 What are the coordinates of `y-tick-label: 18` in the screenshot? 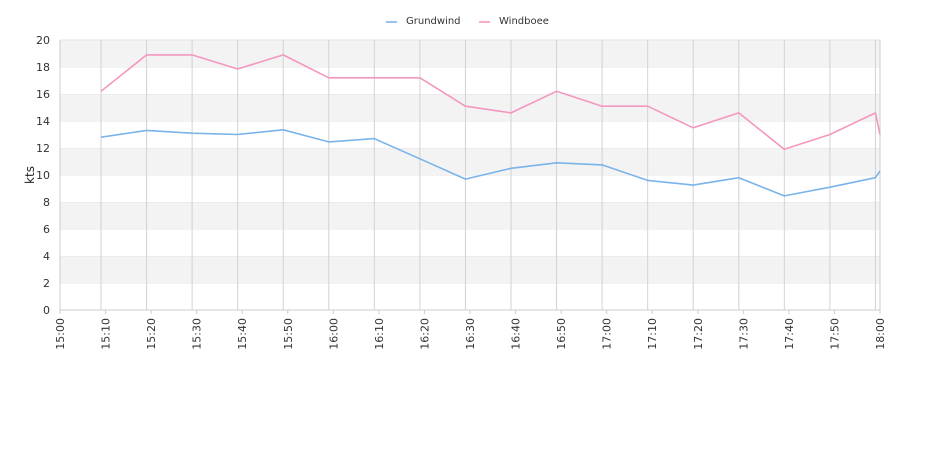 It's located at (43, 67).